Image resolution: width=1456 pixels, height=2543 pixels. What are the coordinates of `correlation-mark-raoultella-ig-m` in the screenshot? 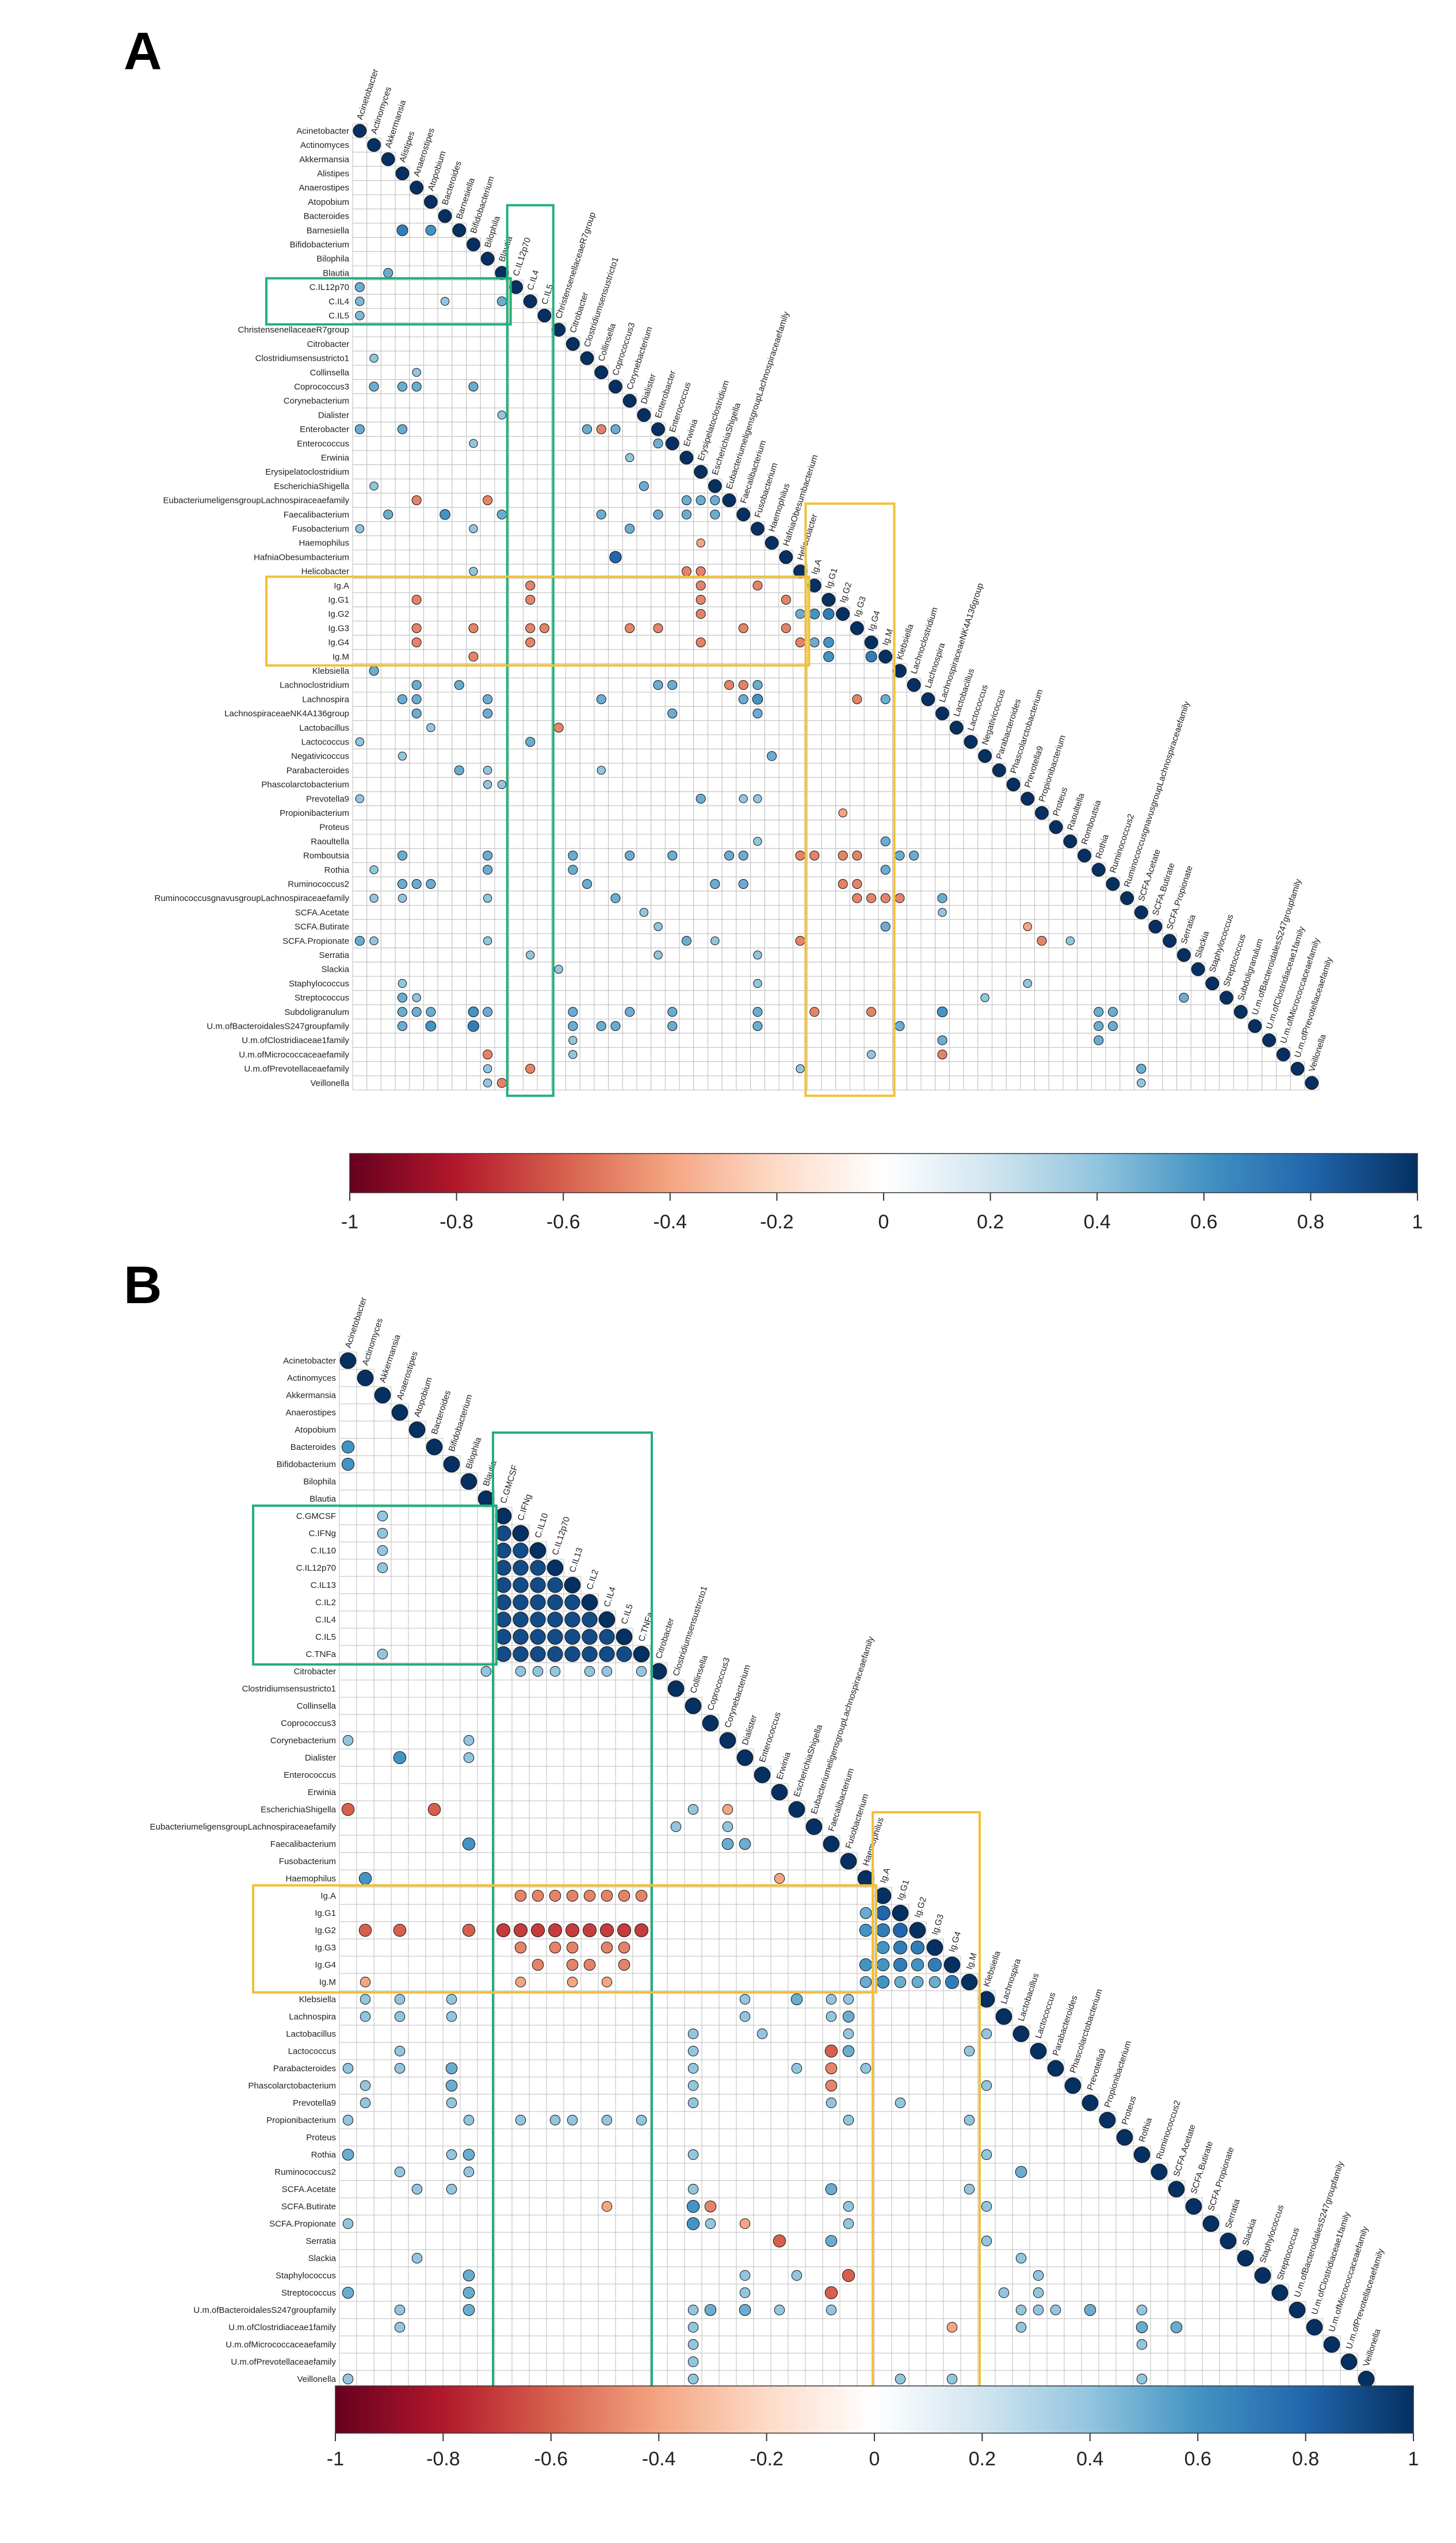 It's located at (885, 841).